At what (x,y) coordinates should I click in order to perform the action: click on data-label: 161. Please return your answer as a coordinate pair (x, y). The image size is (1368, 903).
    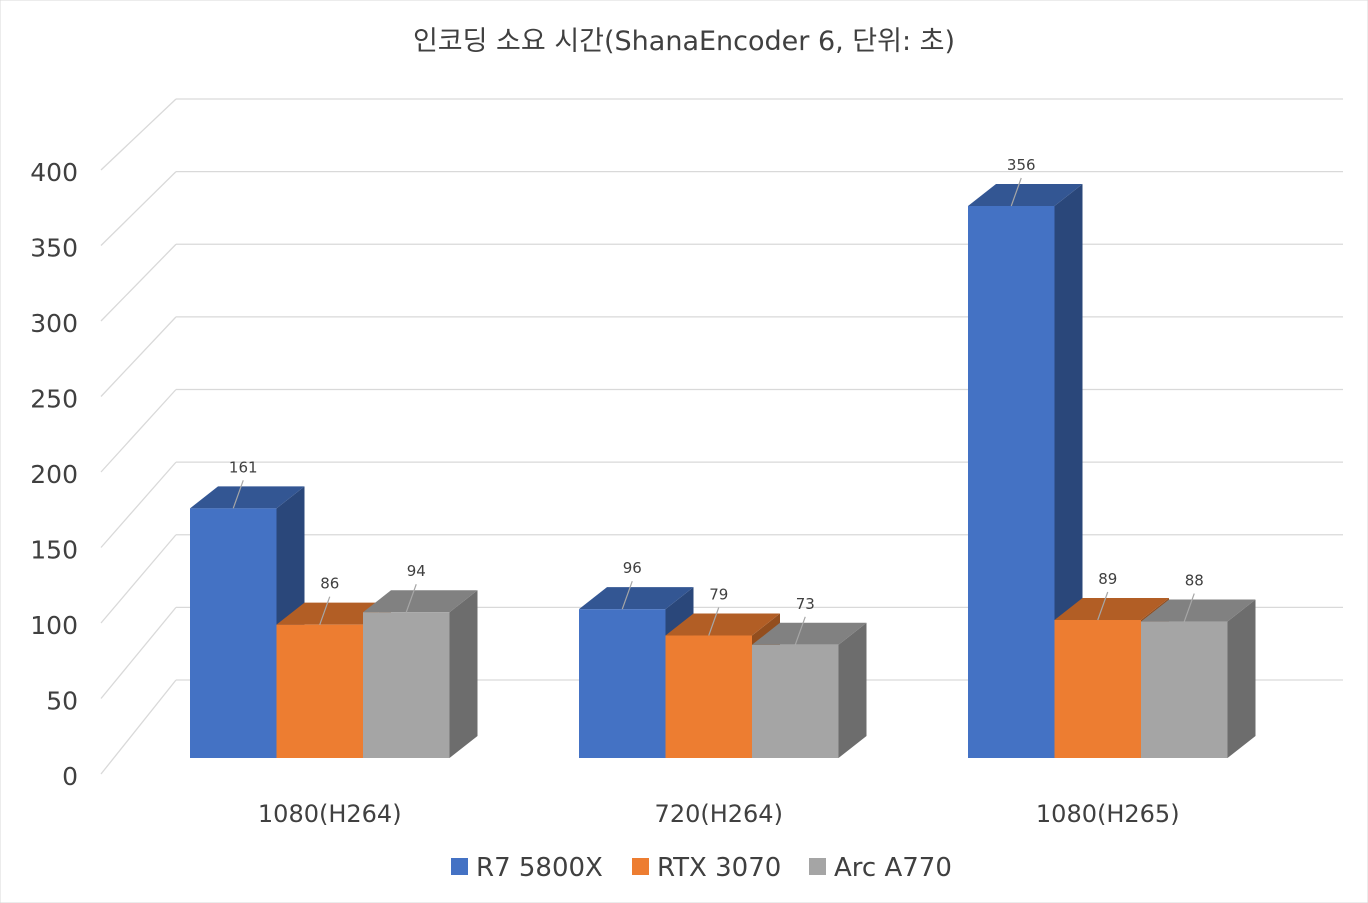
    Looking at the image, I should click on (243, 467).